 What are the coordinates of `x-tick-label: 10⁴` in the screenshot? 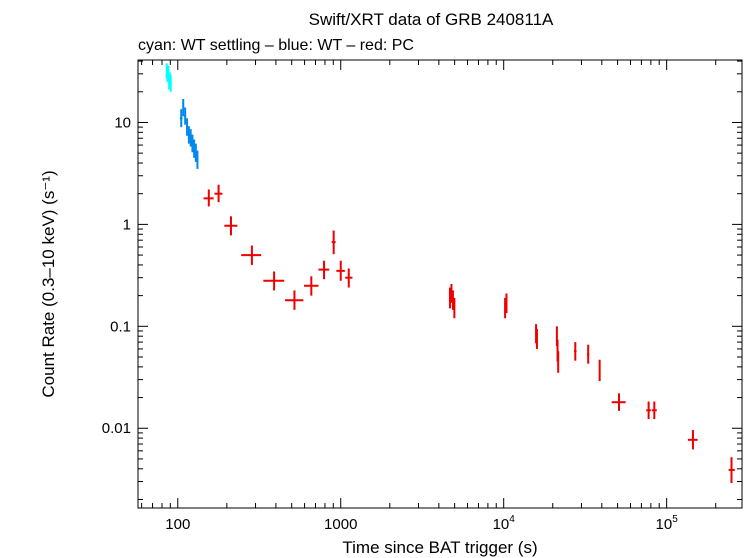 It's located at (504, 523).